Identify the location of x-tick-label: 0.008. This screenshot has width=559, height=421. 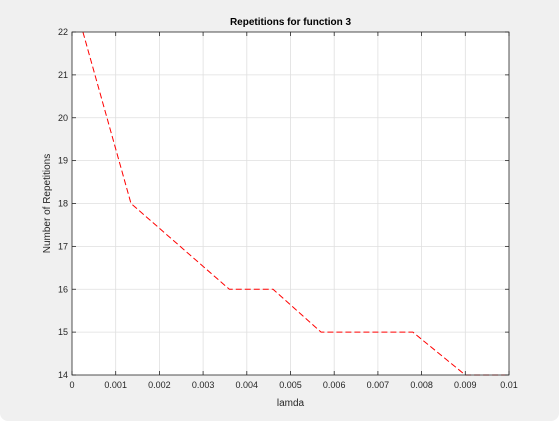
(421, 385).